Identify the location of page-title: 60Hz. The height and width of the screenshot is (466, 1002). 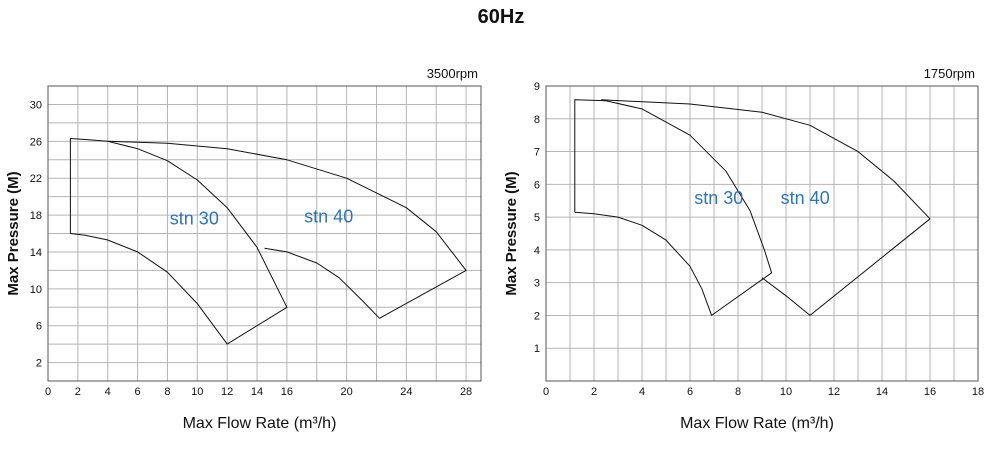
(501, 17).